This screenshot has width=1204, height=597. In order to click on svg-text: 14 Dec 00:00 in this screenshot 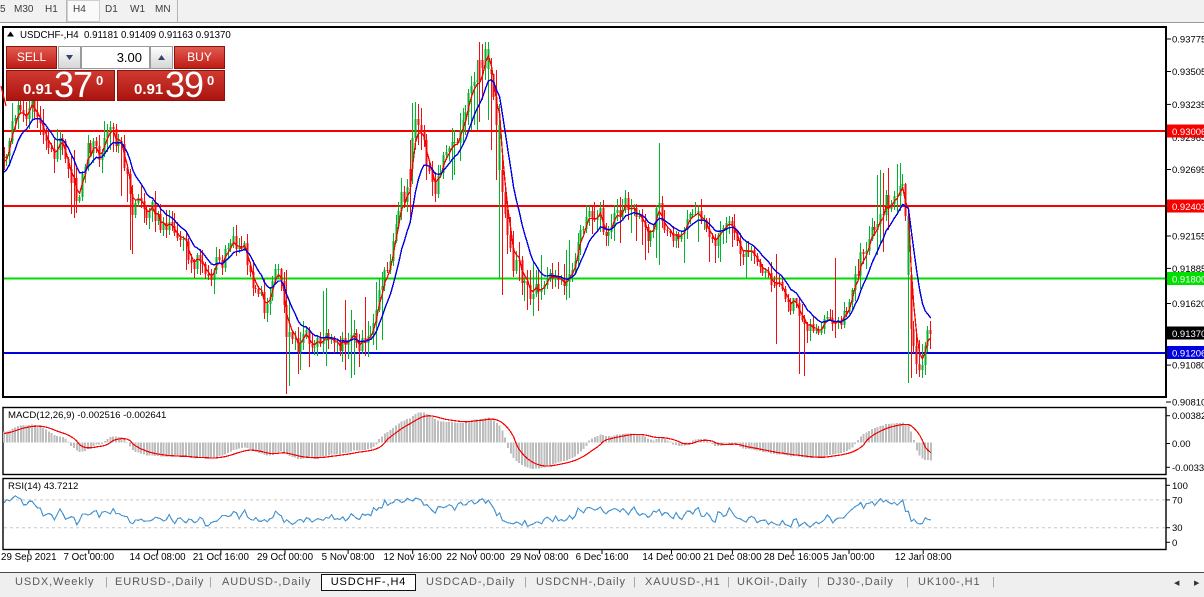, I will do `click(671, 557)`.